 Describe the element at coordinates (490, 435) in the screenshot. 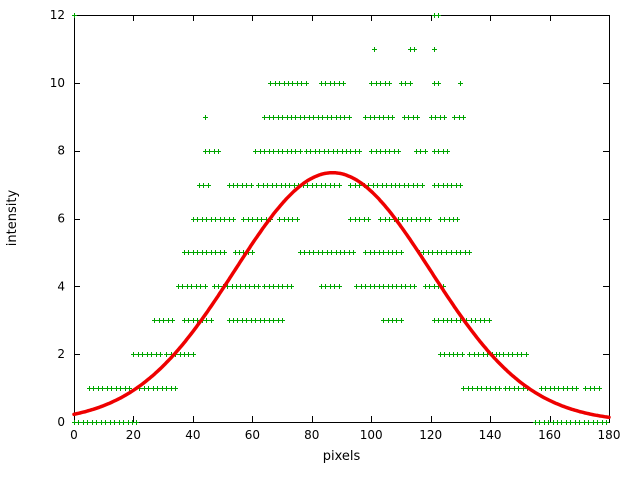

I see `x-tick-label: 140` at that location.